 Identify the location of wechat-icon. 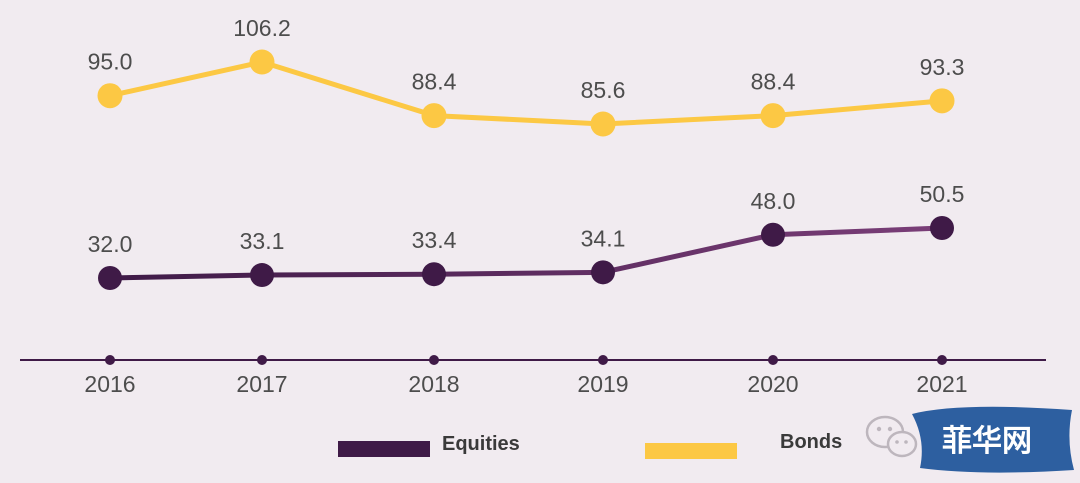
(891, 436).